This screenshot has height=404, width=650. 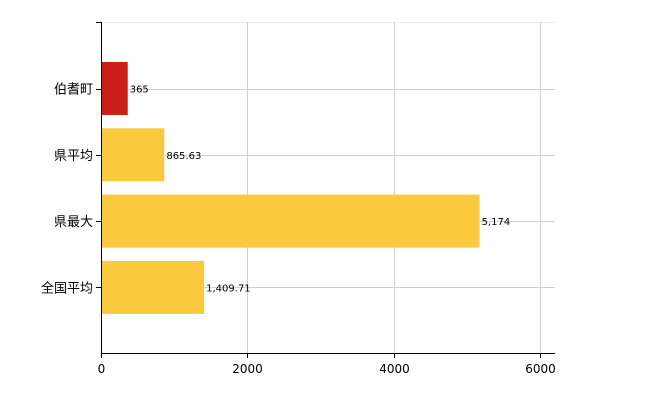 What do you see at coordinates (67, 288) in the screenshot?
I see `category-label: 全国平均` at bounding box center [67, 288].